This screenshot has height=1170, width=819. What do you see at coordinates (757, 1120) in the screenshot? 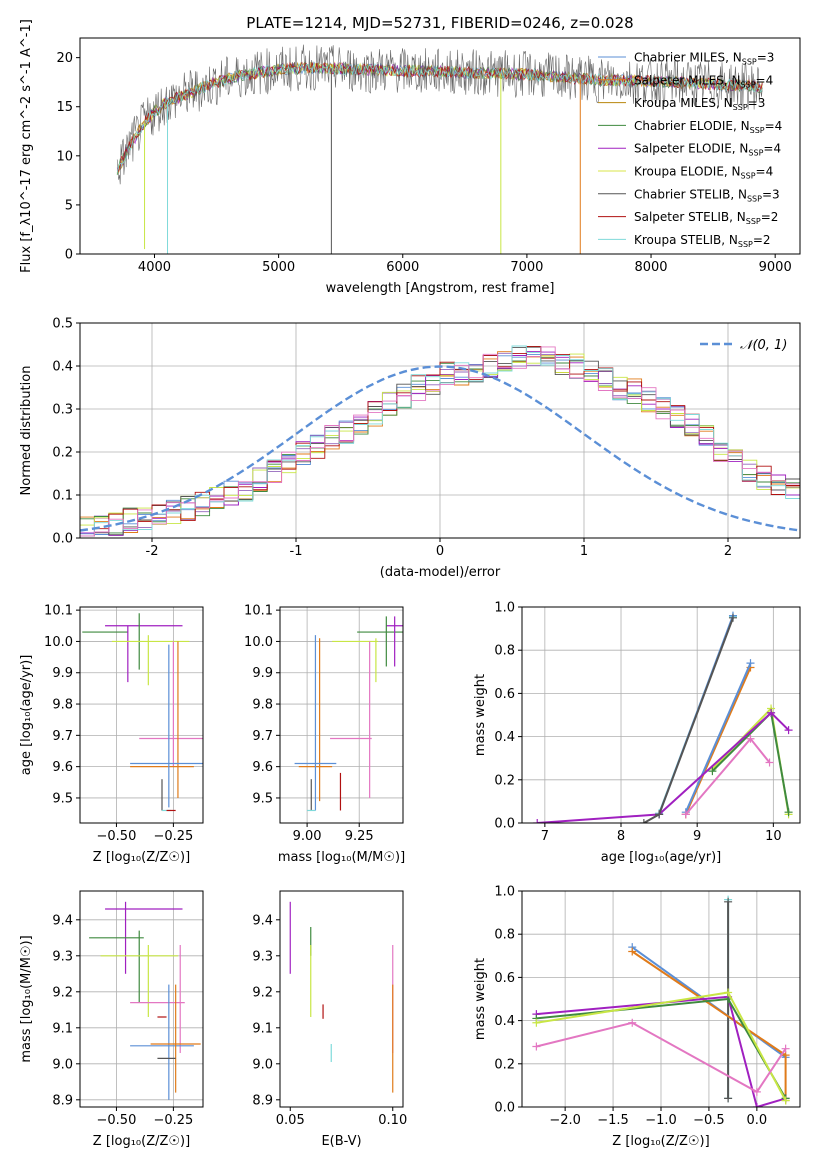
I see `x-tick-label: 0.0` at bounding box center [757, 1120].